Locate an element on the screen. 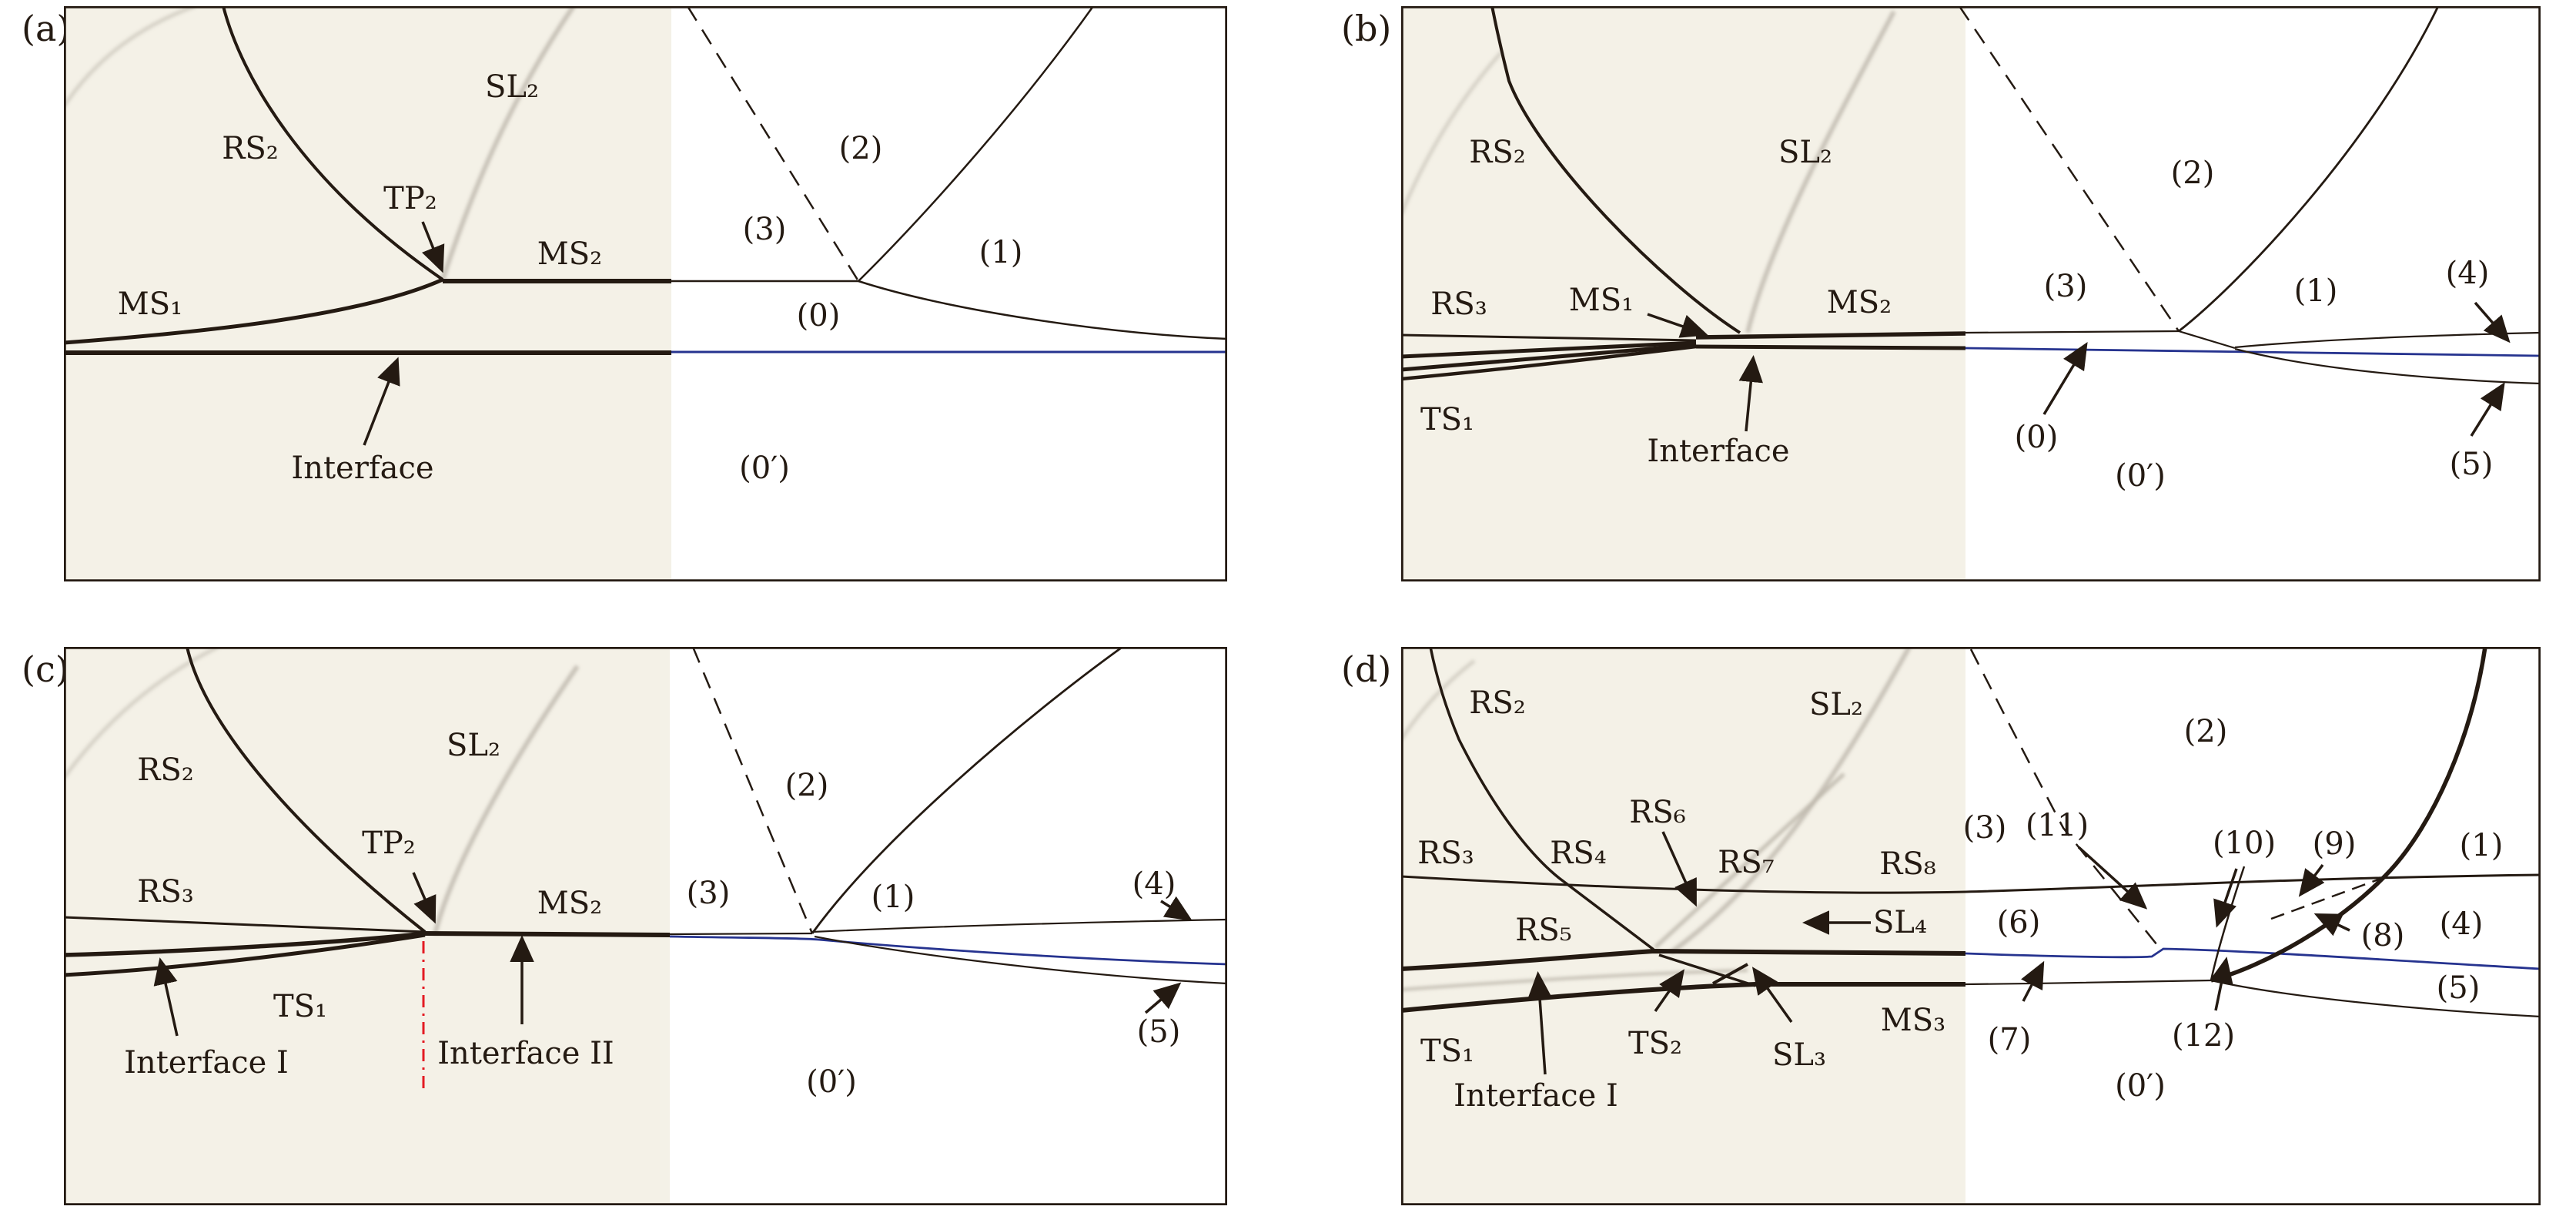 Image resolution: width=2576 pixels, height=1213 pixels. interface-schematic-blue is located at coordinates (2253, 958).